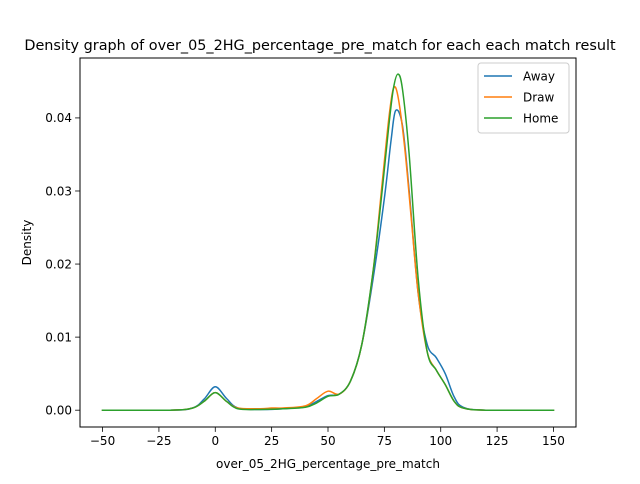 The width and height of the screenshot is (640, 484). What do you see at coordinates (102, 441) in the screenshot?
I see `x-tick-label: −50` at bounding box center [102, 441].